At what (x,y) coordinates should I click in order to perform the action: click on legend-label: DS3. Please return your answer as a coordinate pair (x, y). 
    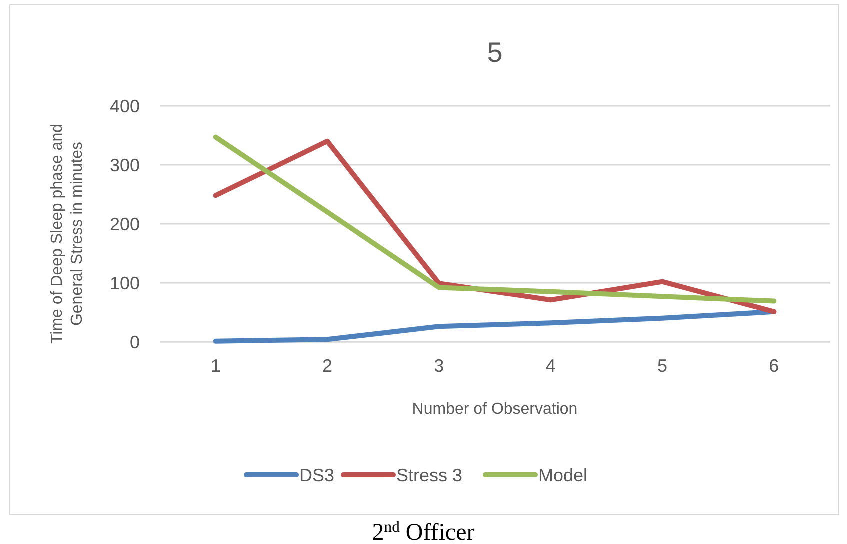
    Looking at the image, I should click on (317, 475).